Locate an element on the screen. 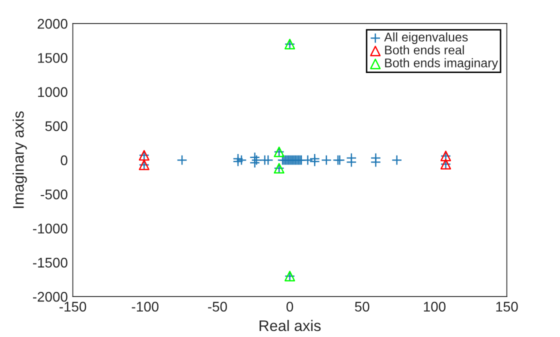 Image resolution: width=560 pixels, height=337 pixels. x-tick-label: 150 is located at coordinates (507, 307).